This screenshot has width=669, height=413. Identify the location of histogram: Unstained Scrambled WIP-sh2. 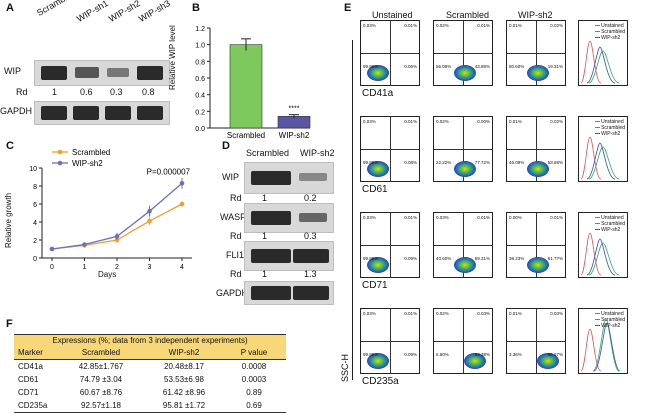
(603, 53).